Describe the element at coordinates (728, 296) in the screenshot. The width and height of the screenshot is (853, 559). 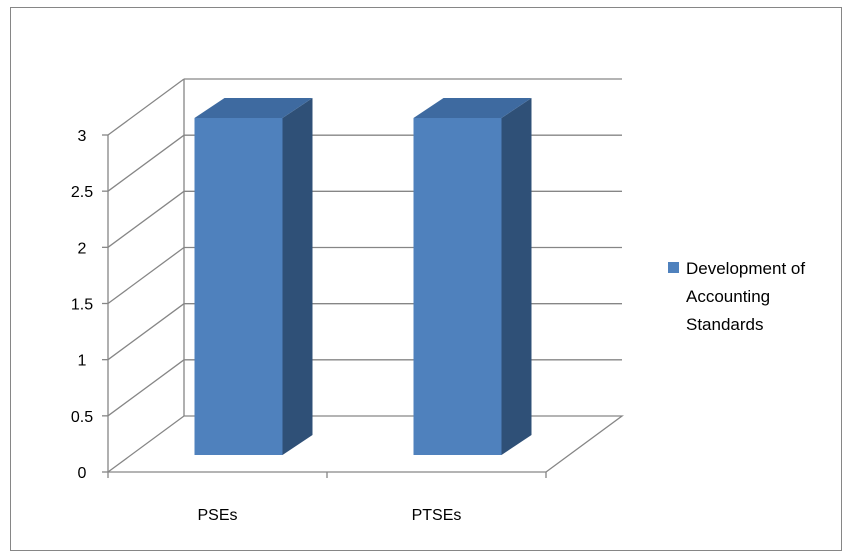
I see `legend-label-line: Accounting` at that location.